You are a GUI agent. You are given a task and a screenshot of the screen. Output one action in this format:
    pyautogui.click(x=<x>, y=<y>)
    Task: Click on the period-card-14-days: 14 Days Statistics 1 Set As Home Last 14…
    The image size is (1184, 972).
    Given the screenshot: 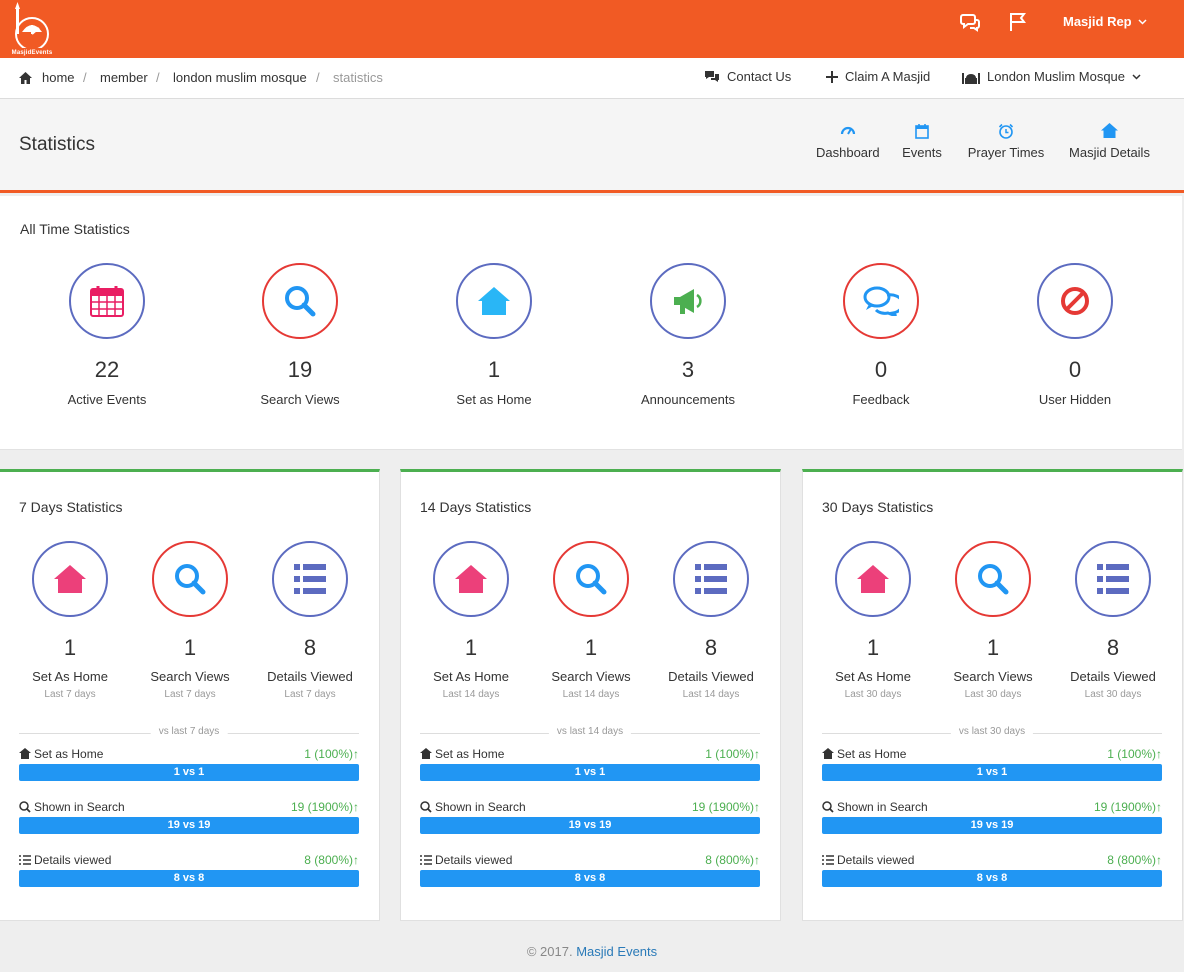 What is the action you would take?
    pyautogui.click(x=590, y=695)
    